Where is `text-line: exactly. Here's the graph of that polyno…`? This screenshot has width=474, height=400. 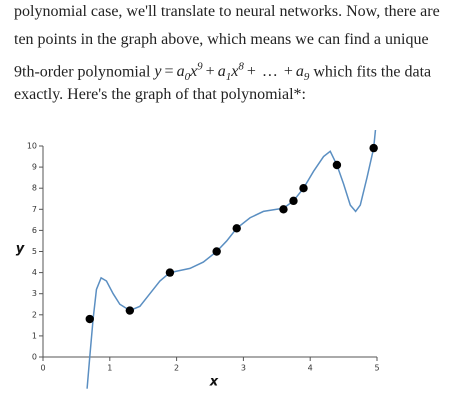 text-line: exactly. Here's the graph of that polyno… is located at coordinates (160, 94).